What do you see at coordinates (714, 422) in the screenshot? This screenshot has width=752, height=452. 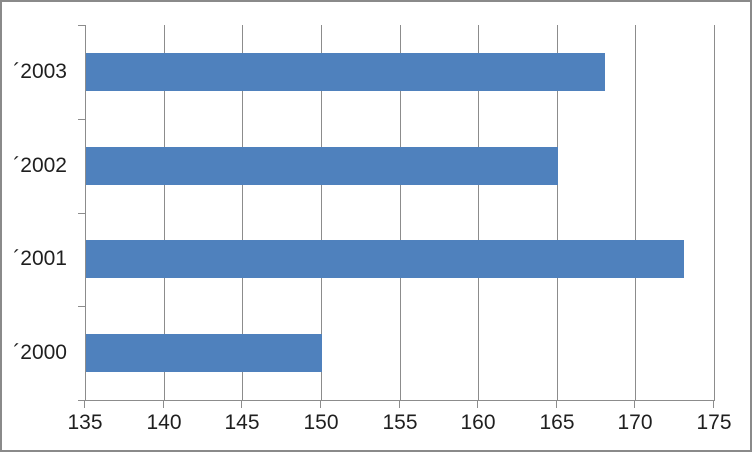 I see `x-tick-label-175: 175` at bounding box center [714, 422].